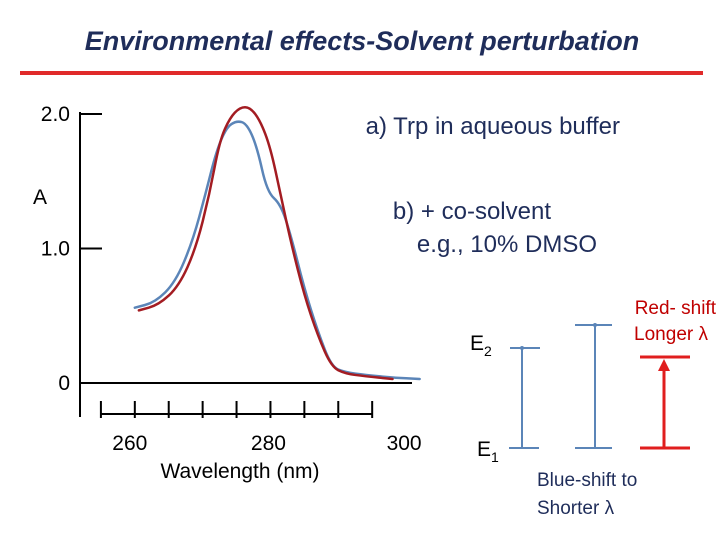 The image size is (720, 540). Describe the element at coordinates (493, 126) in the screenshot. I see `series-a-annotation: a) Trp in aqueous buffer` at that location.